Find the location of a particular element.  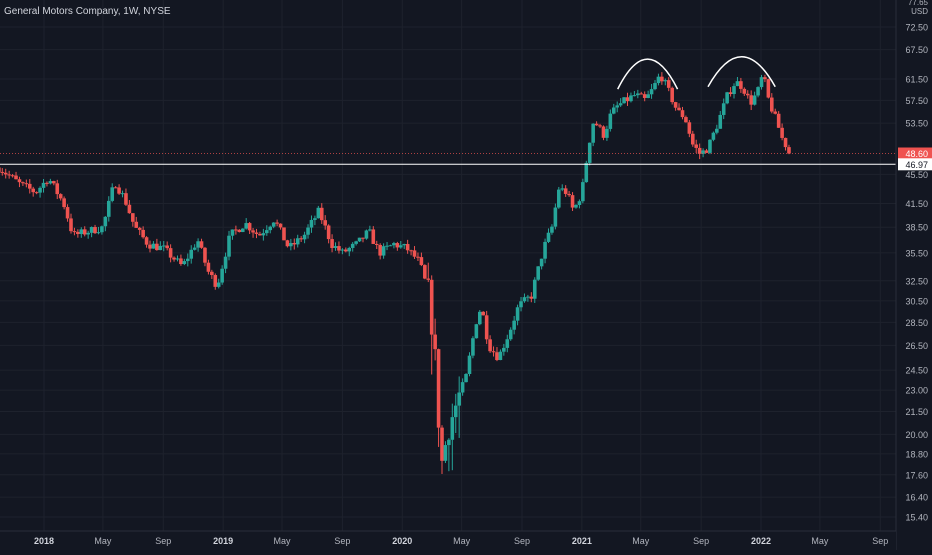

last-price-tag is located at coordinates (915, 153).